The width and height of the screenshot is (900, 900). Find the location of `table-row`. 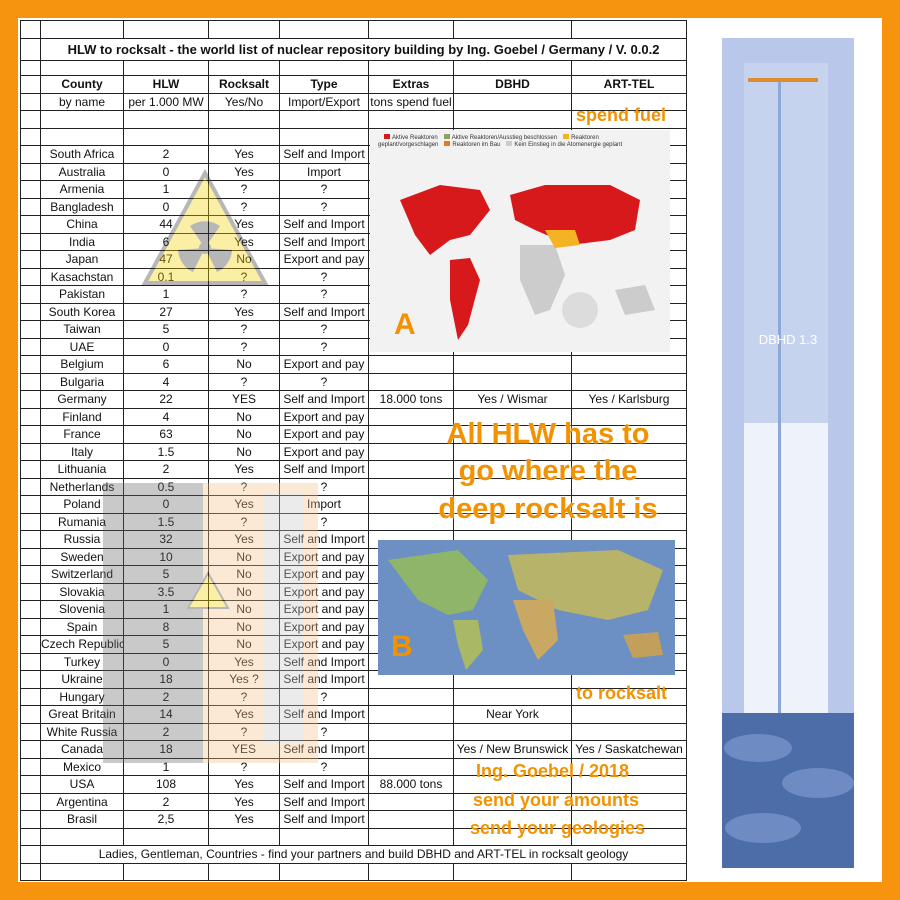

table-row is located at coordinates (353, 68).